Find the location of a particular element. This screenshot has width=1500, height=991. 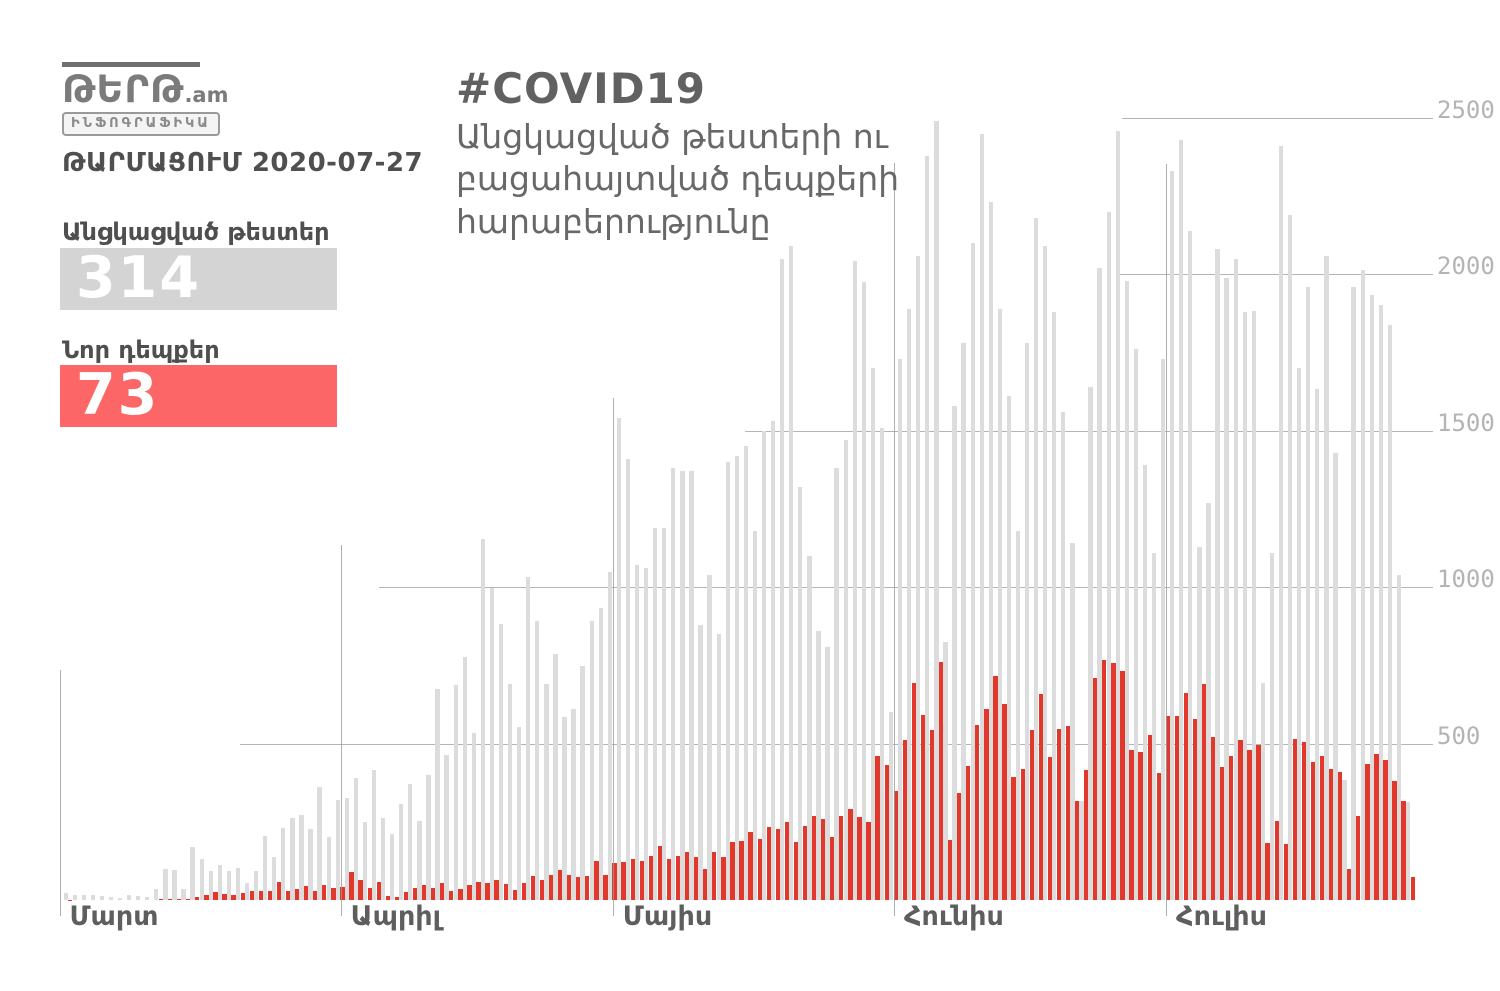

logo: ԹԵՐԹ.am is located at coordinates (242, 89).